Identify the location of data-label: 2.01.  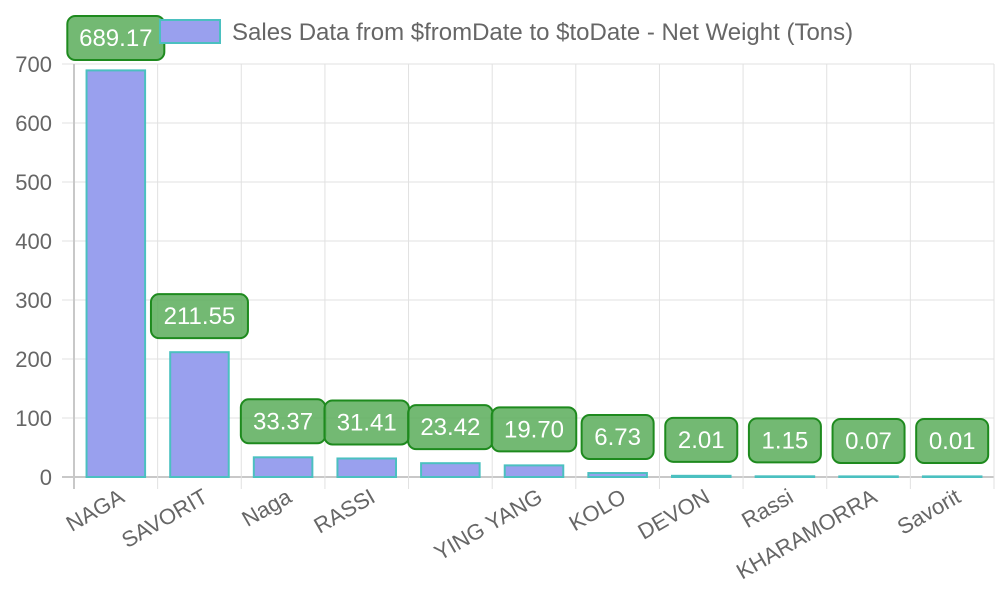
(701, 439).